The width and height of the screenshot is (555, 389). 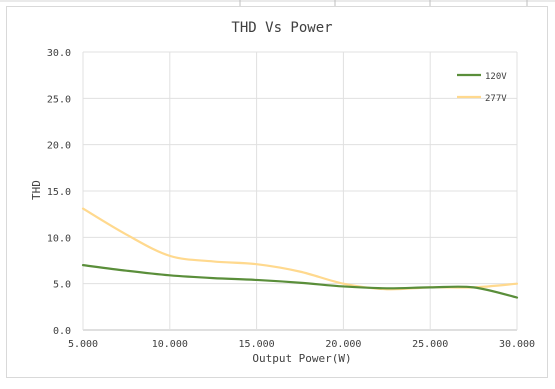 What do you see at coordinates (257, 344) in the screenshot?
I see `x-tick-label: 15.000` at bounding box center [257, 344].